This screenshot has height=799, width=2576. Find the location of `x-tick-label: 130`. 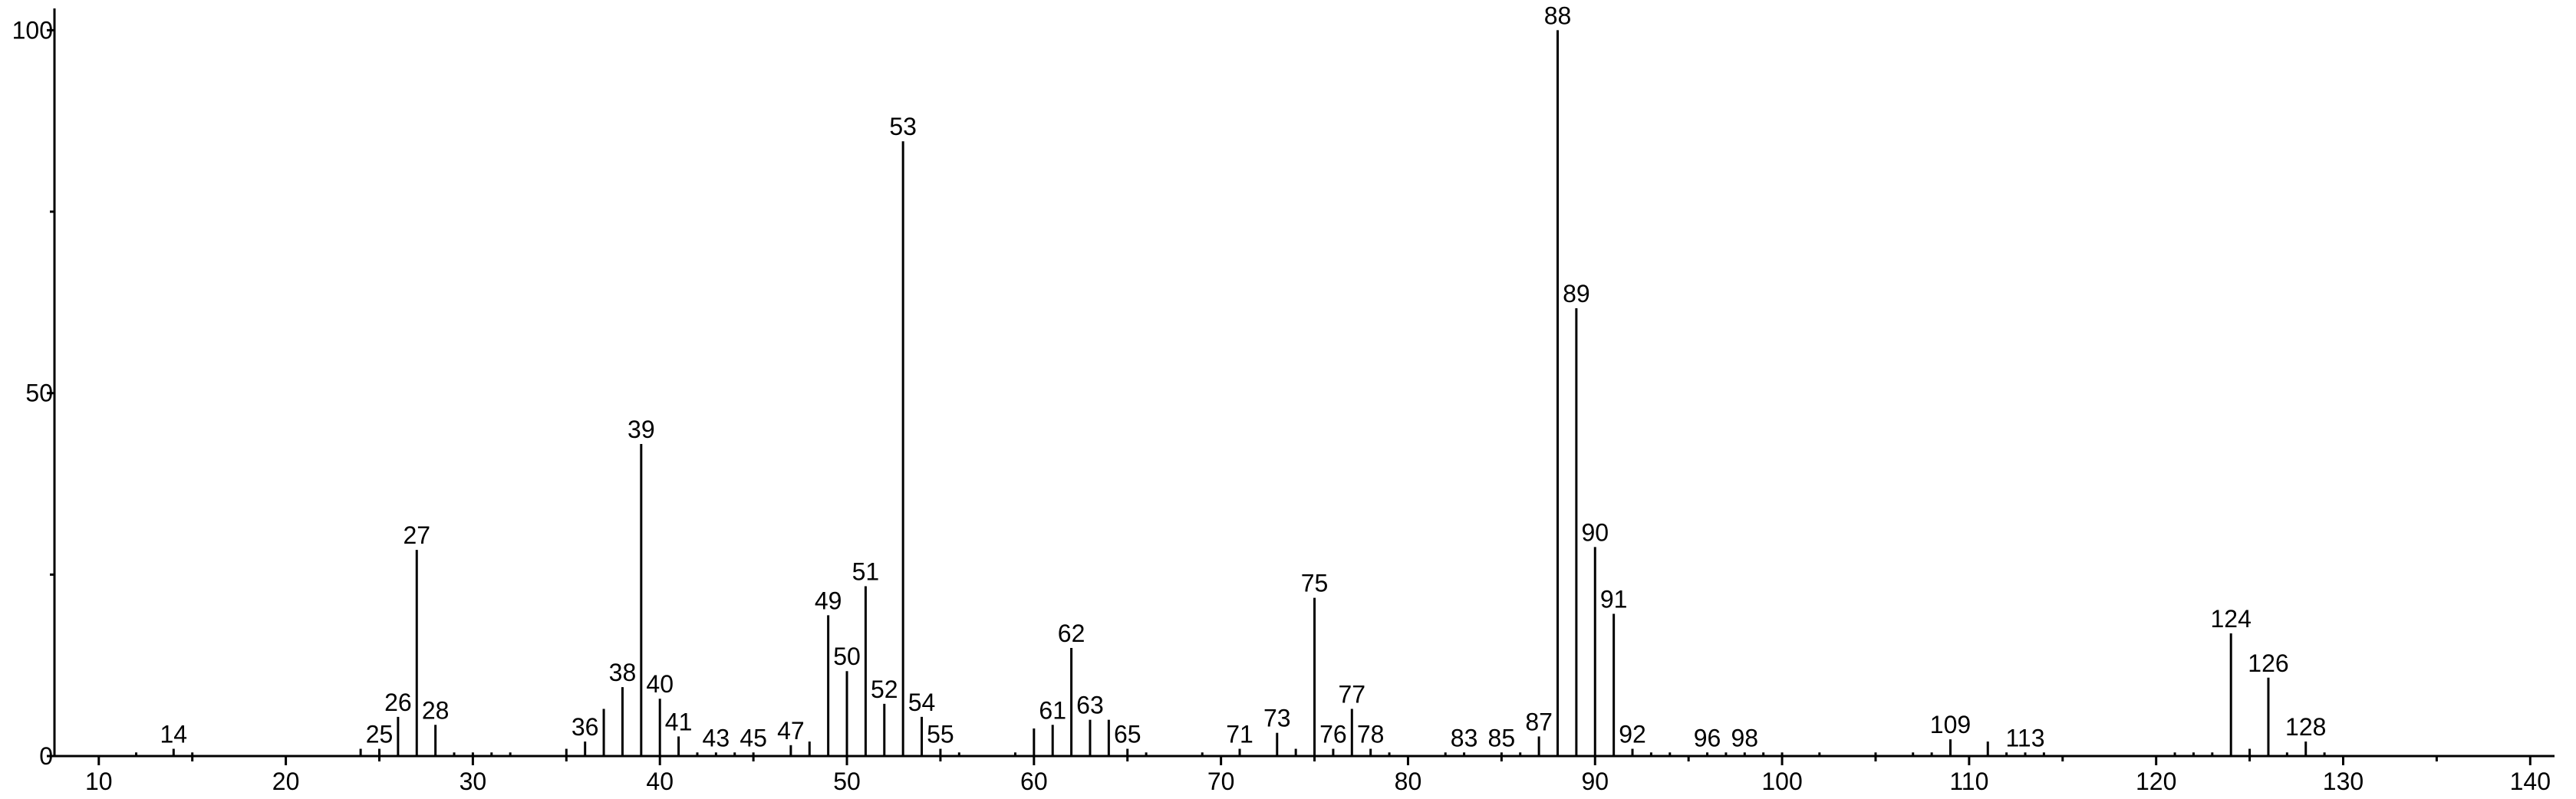

x-tick-label: 130 is located at coordinates (2343, 781).